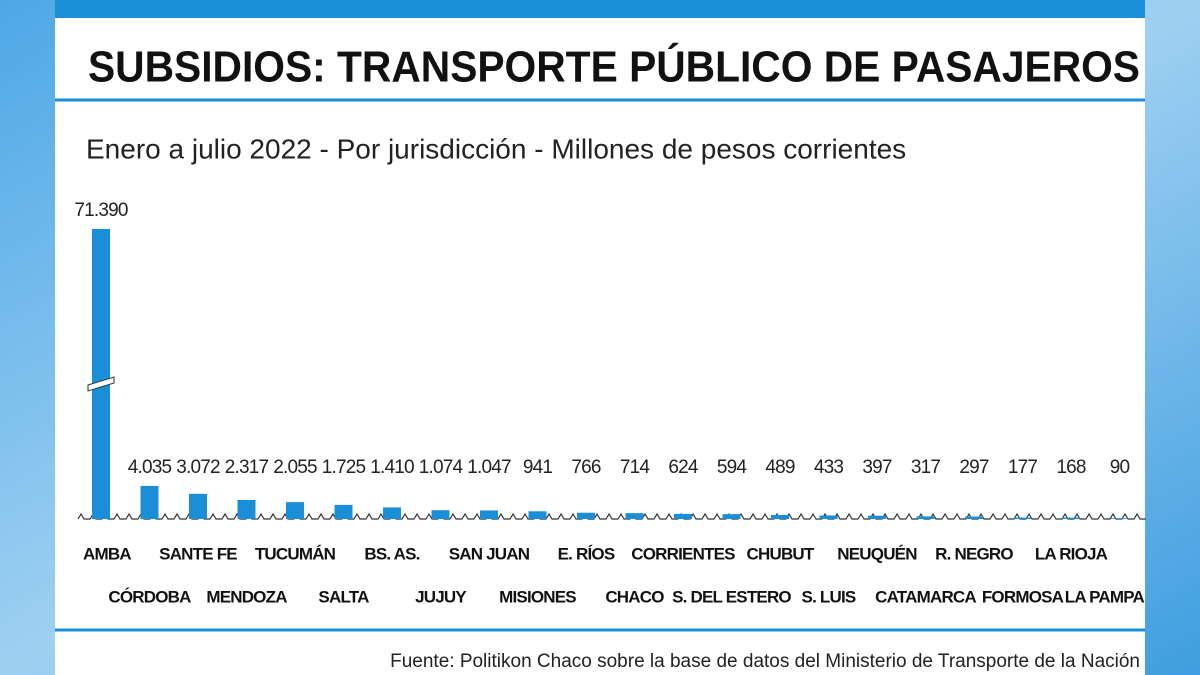 This screenshot has width=1200, height=675. I want to click on x-tick-label: MISIONES, so click(537, 596).